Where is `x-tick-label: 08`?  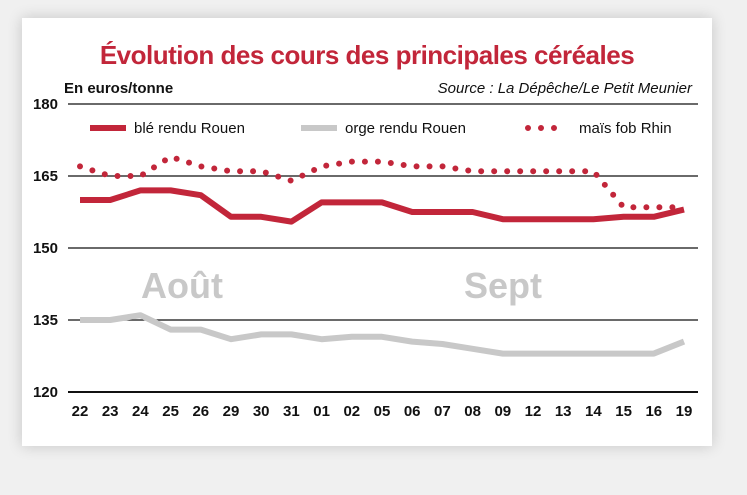 x-tick-label: 08 is located at coordinates (472, 411).